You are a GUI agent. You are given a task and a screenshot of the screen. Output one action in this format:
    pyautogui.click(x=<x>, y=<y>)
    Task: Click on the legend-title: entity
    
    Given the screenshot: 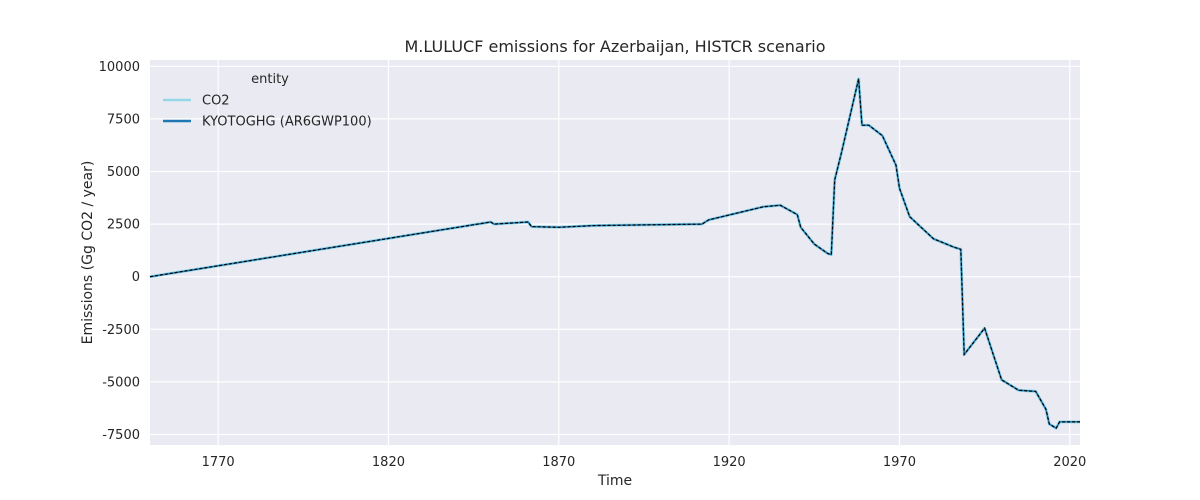 What is the action you would take?
    pyautogui.click(x=270, y=79)
    